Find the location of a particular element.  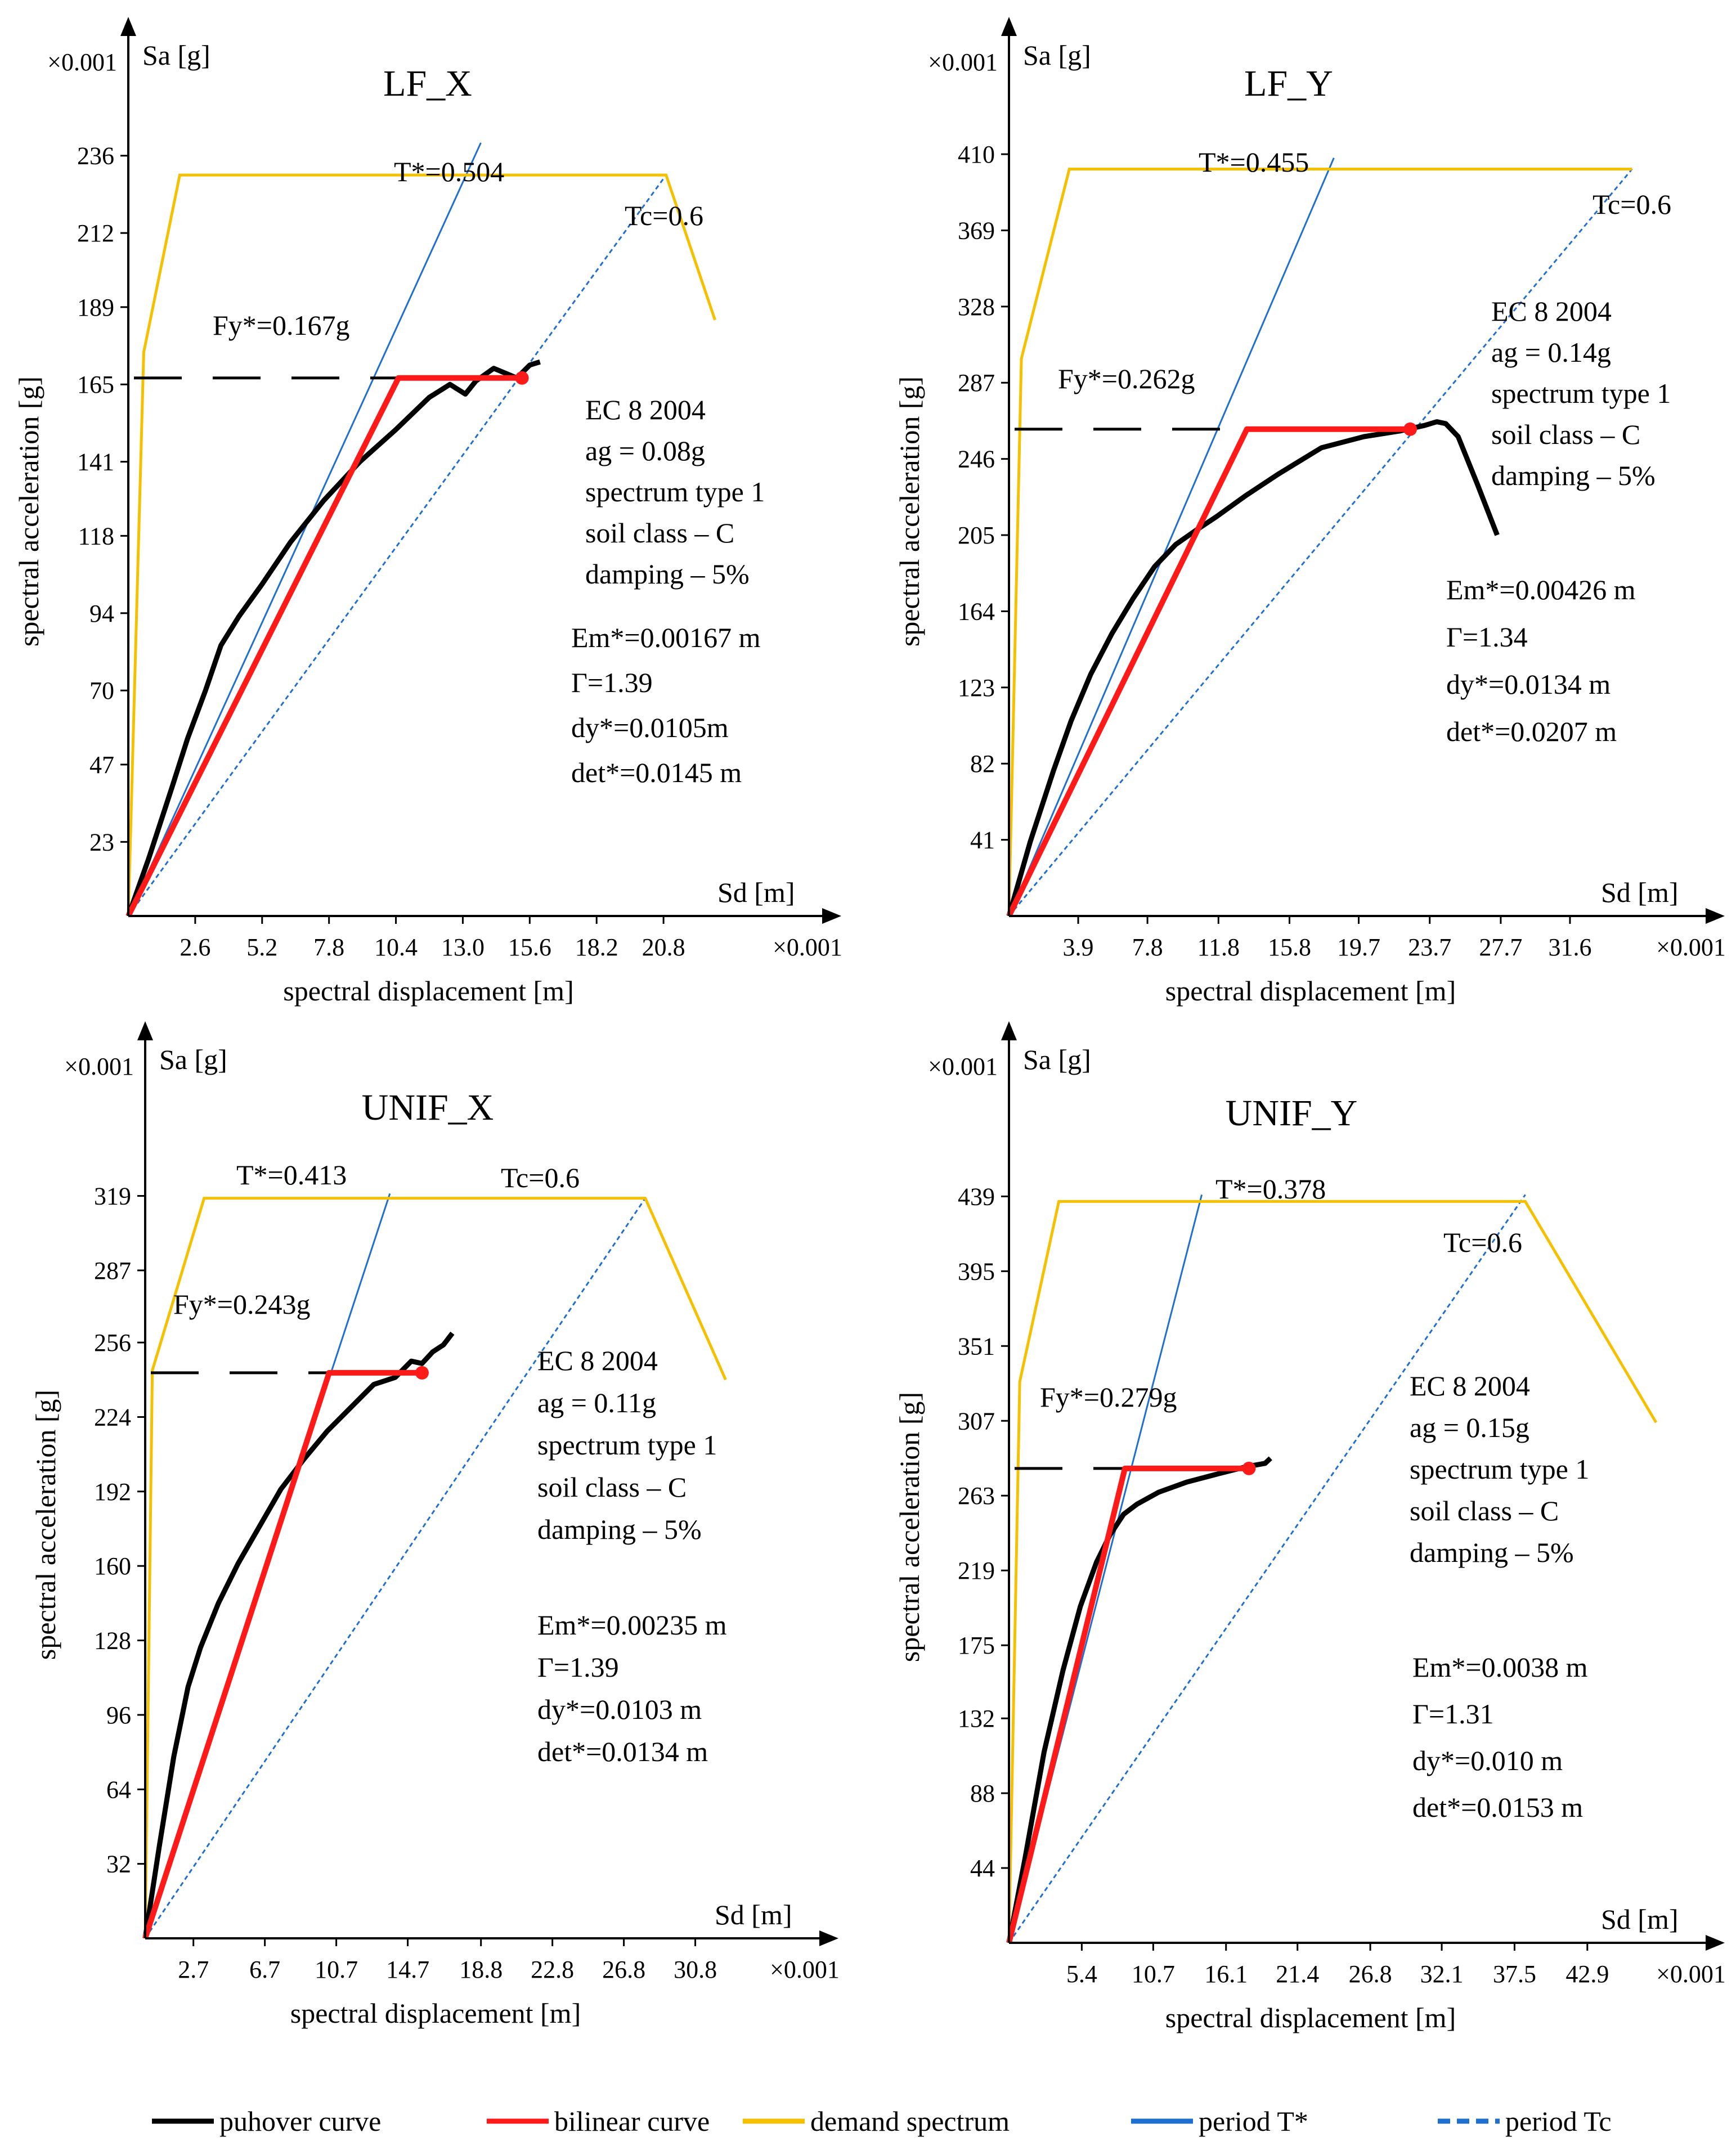

spectrum-info-line: damping – 5% is located at coordinates (1492, 1552).